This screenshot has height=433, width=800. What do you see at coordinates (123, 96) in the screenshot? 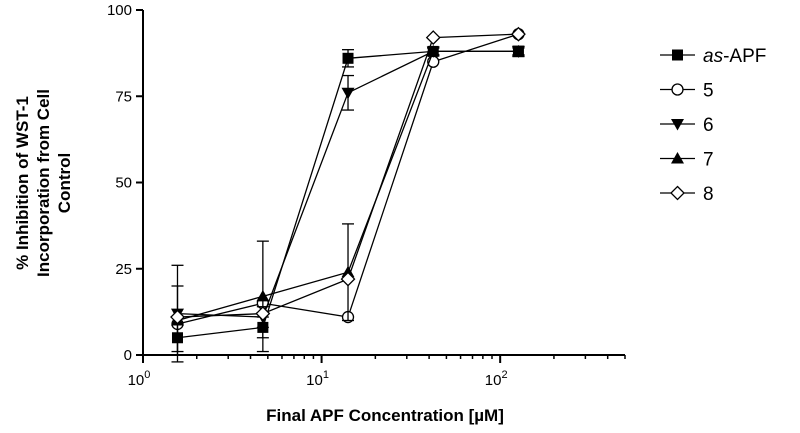
I see `y-tick-label: 75` at bounding box center [123, 96].